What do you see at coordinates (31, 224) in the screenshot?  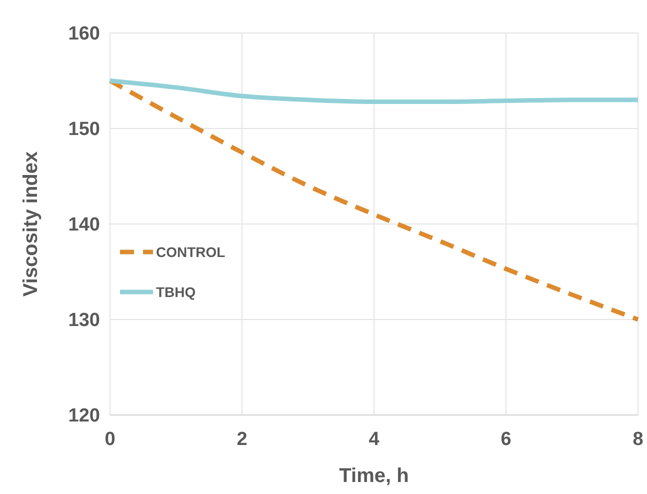 I see `y-axis-title: Viscosity index` at bounding box center [31, 224].